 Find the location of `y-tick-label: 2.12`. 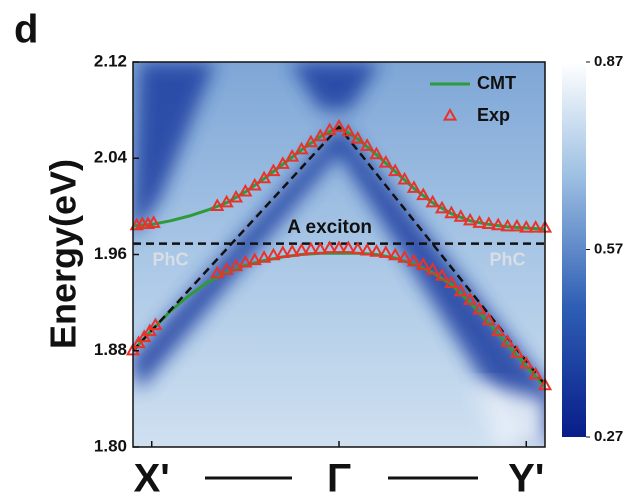

y-tick-label: 2.12 is located at coordinates (110, 60).